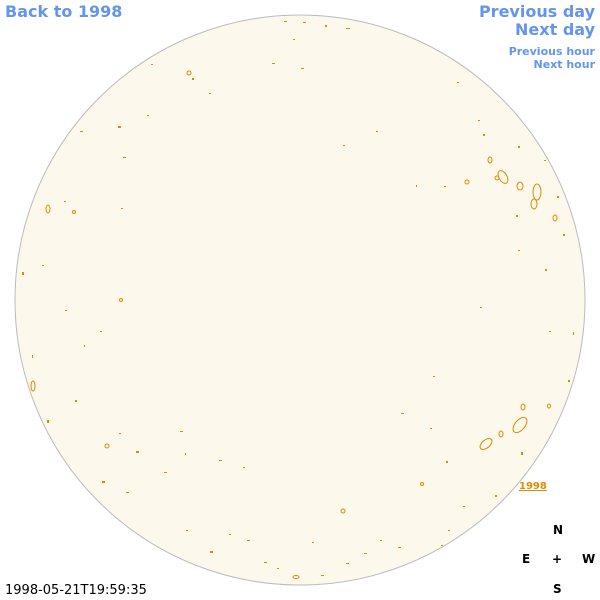 Image resolution: width=600 pixels, height=600 pixels. I want to click on next-day-link: Next day, so click(555, 29).